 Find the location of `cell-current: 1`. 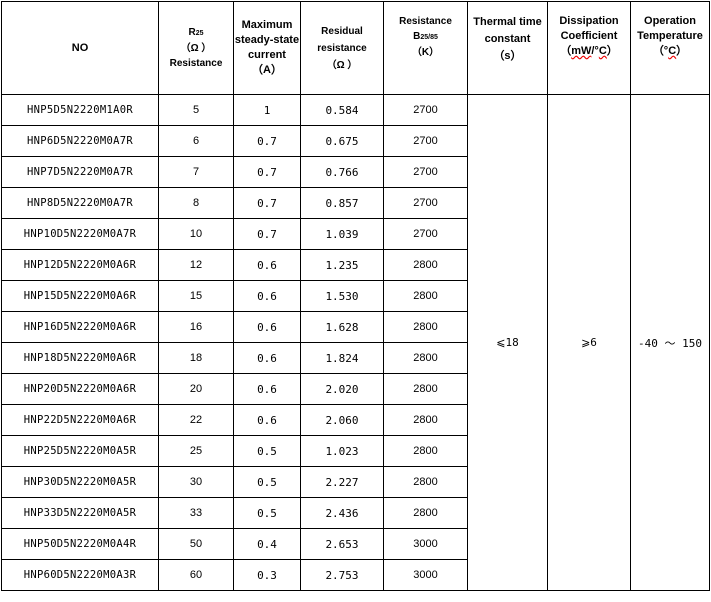

cell-current: 1 is located at coordinates (267, 110).